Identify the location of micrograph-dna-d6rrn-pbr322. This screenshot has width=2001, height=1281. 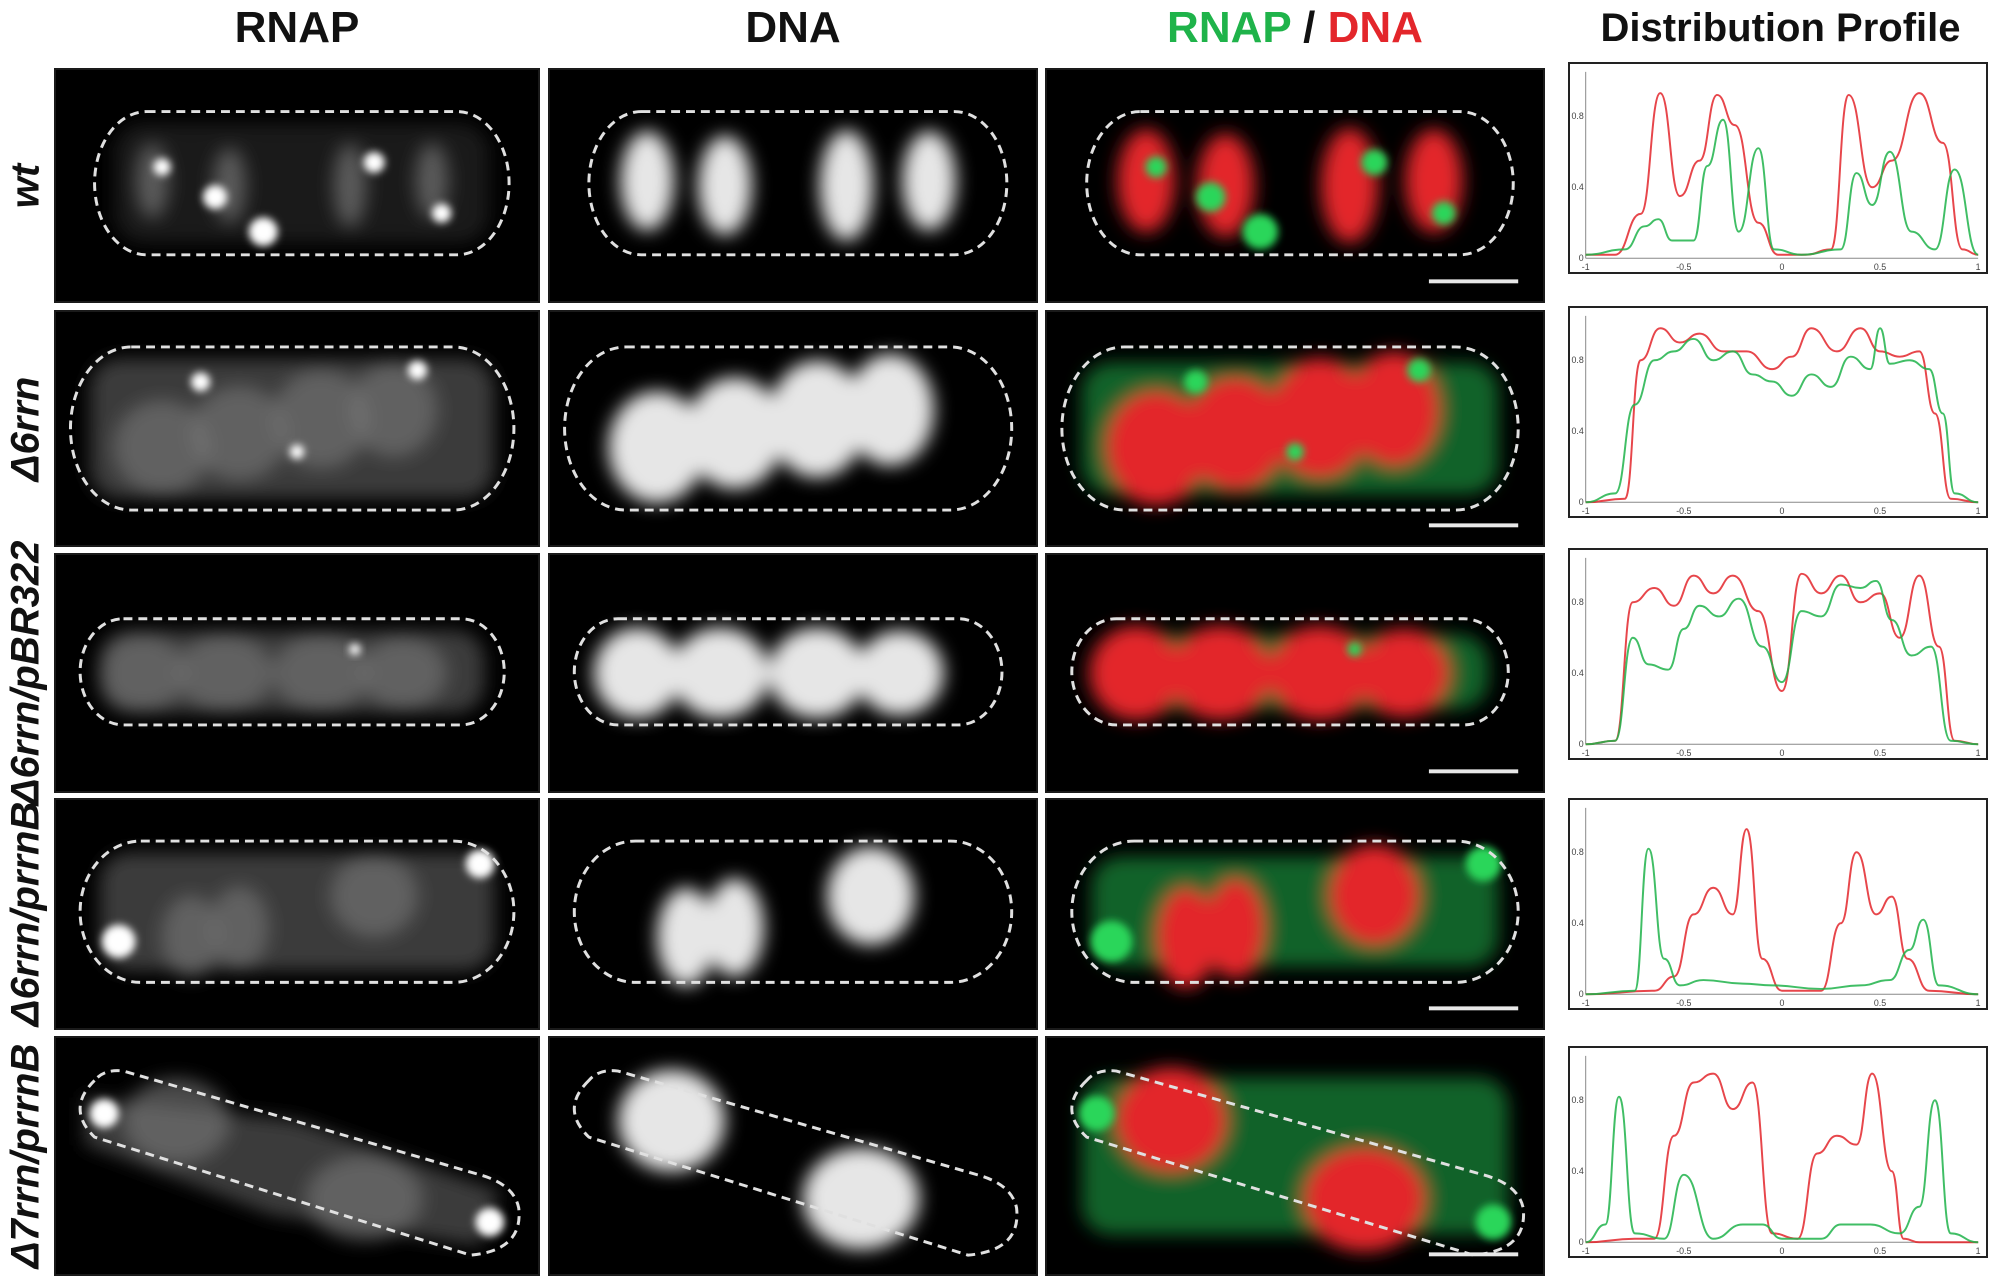
(793, 673).